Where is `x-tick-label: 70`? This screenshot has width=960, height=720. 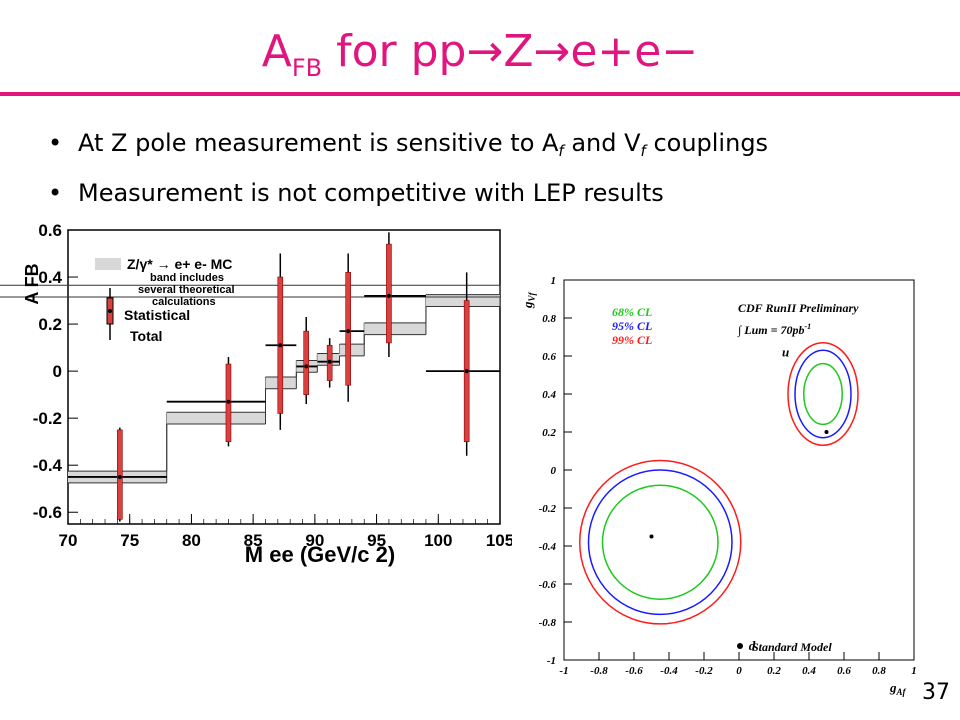
x-tick-label: 70 is located at coordinates (68, 540).